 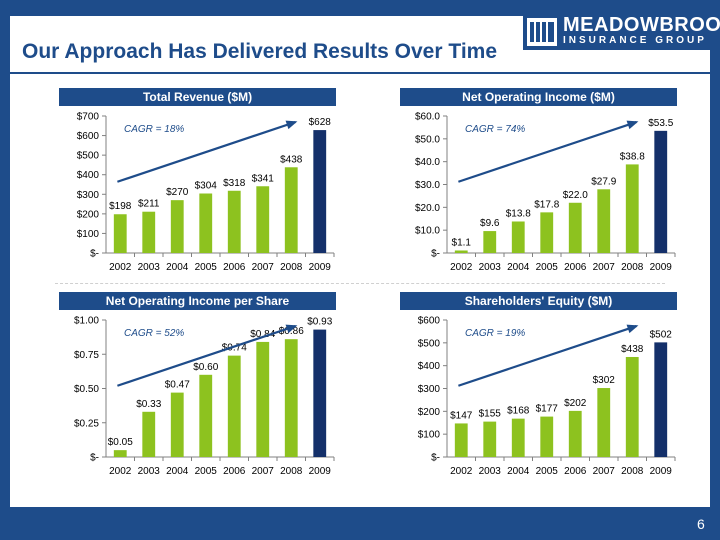 What do you see at coordinates (320, 122) in the screenshot?
I see `value-label: $628` at bounding box center [320, 122].